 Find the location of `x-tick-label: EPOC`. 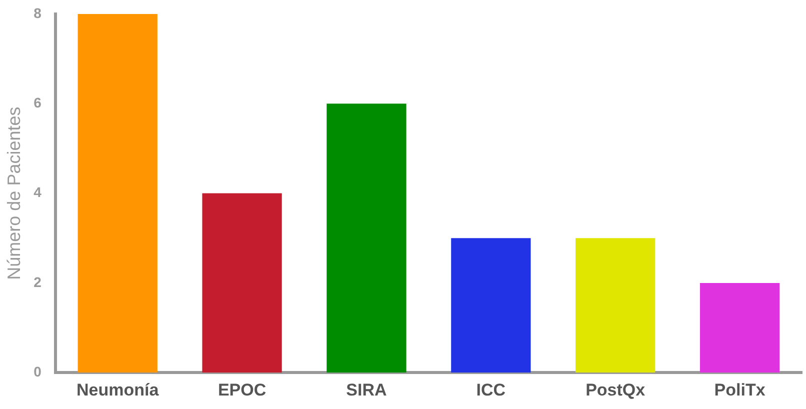

x-tick-label: EPOC is located at coordinates (242, 390).